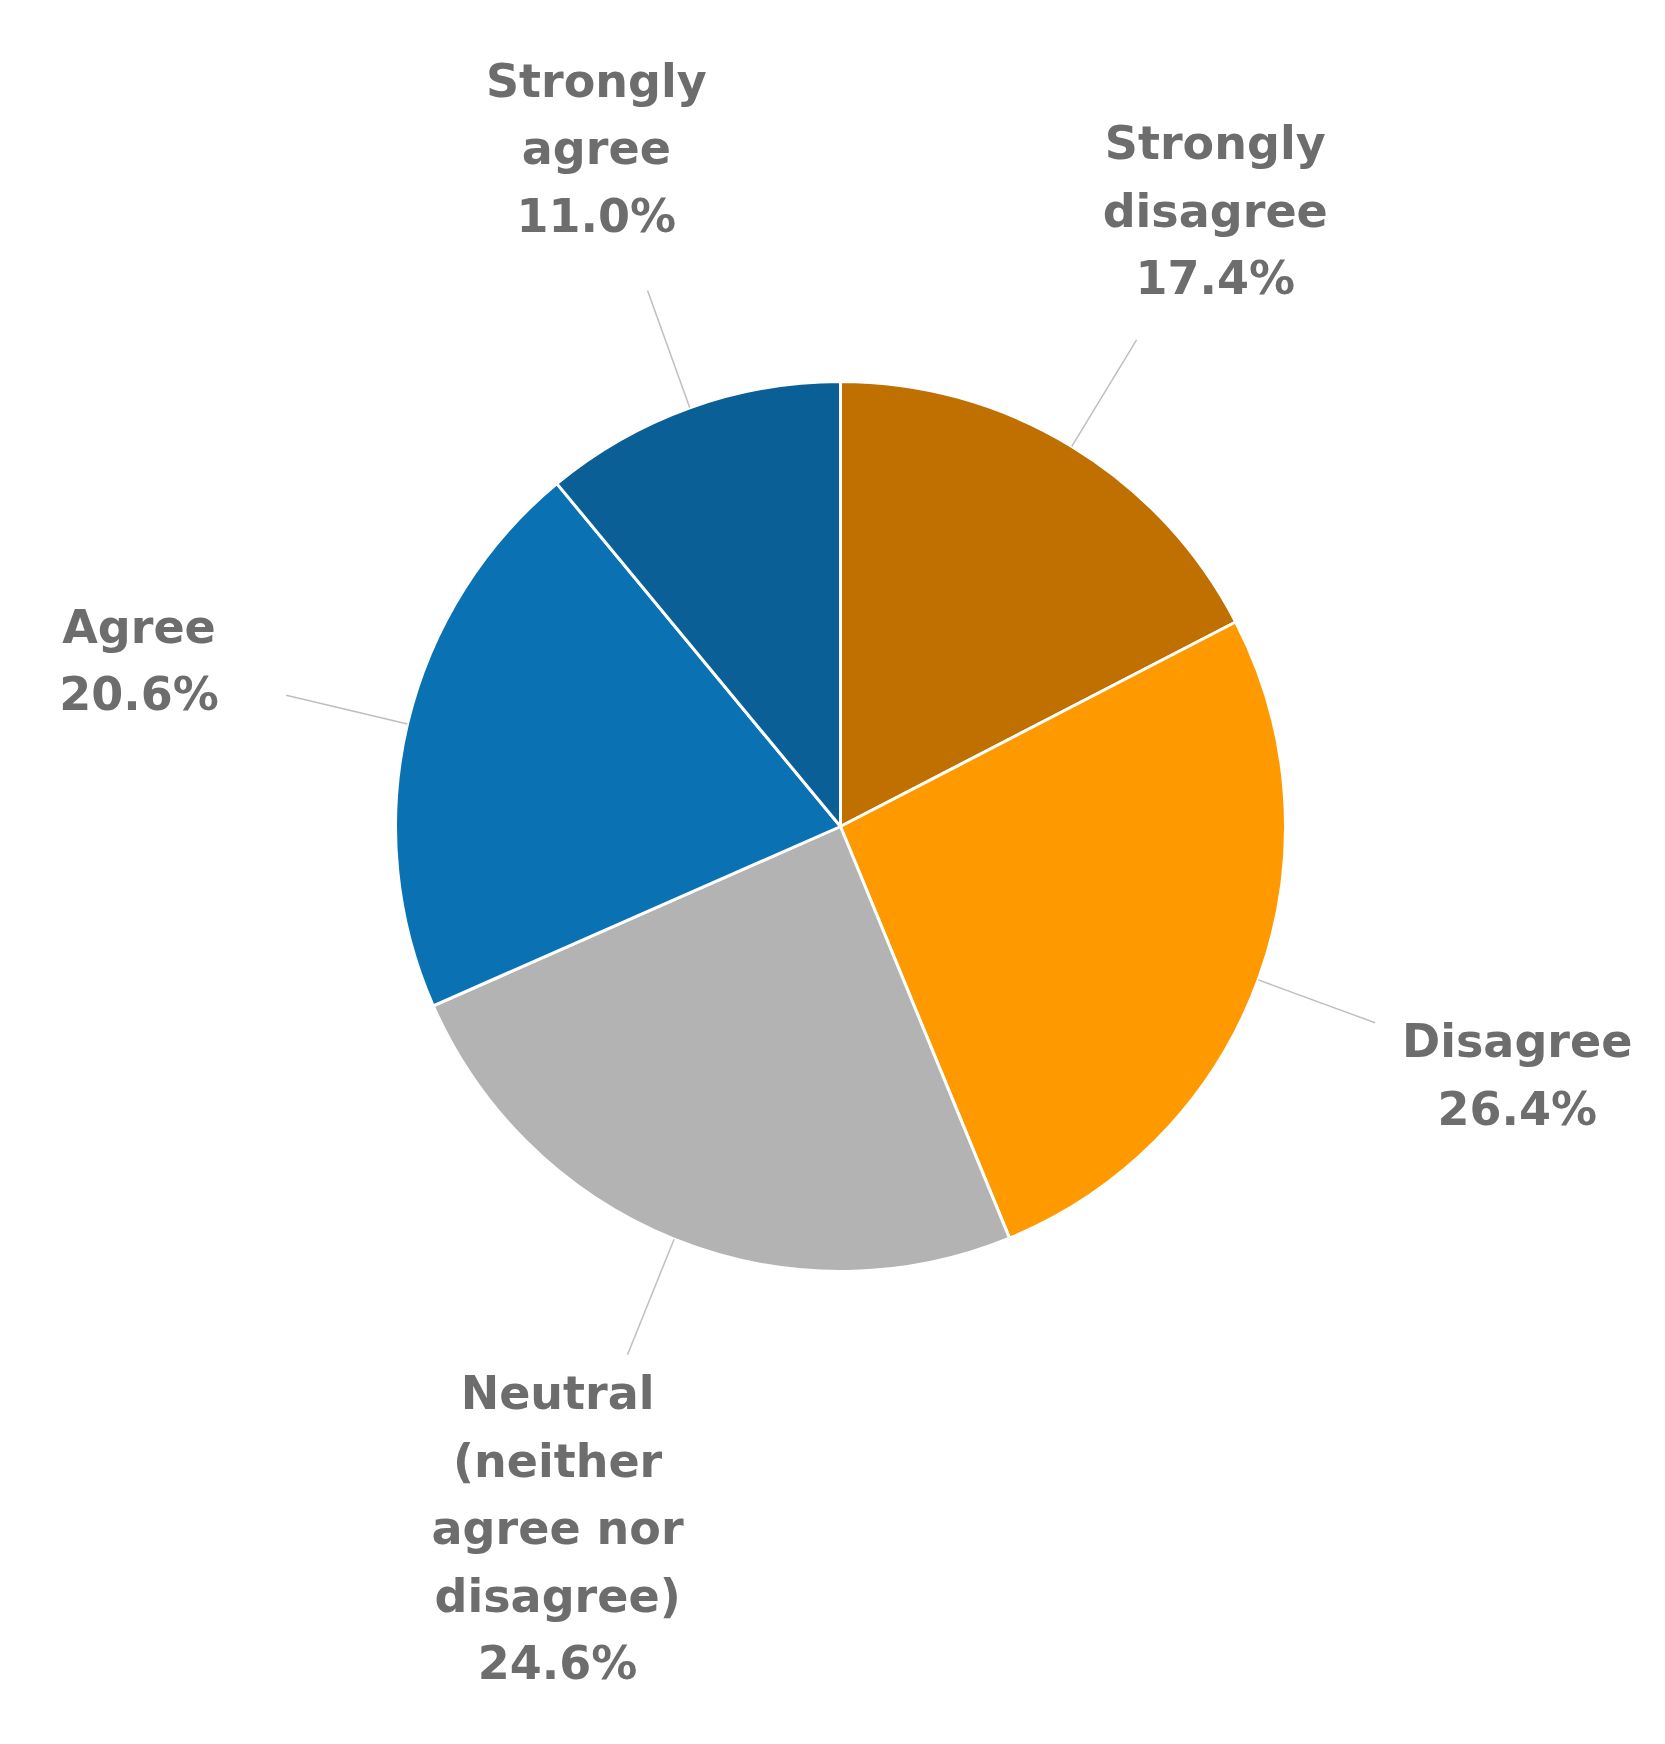 This screenshot has width=1665, height=1744. What do you see at coordinates (139, 626) in the screenshot?
I see `slice-label: Agree` at bounding box center [139, 626].